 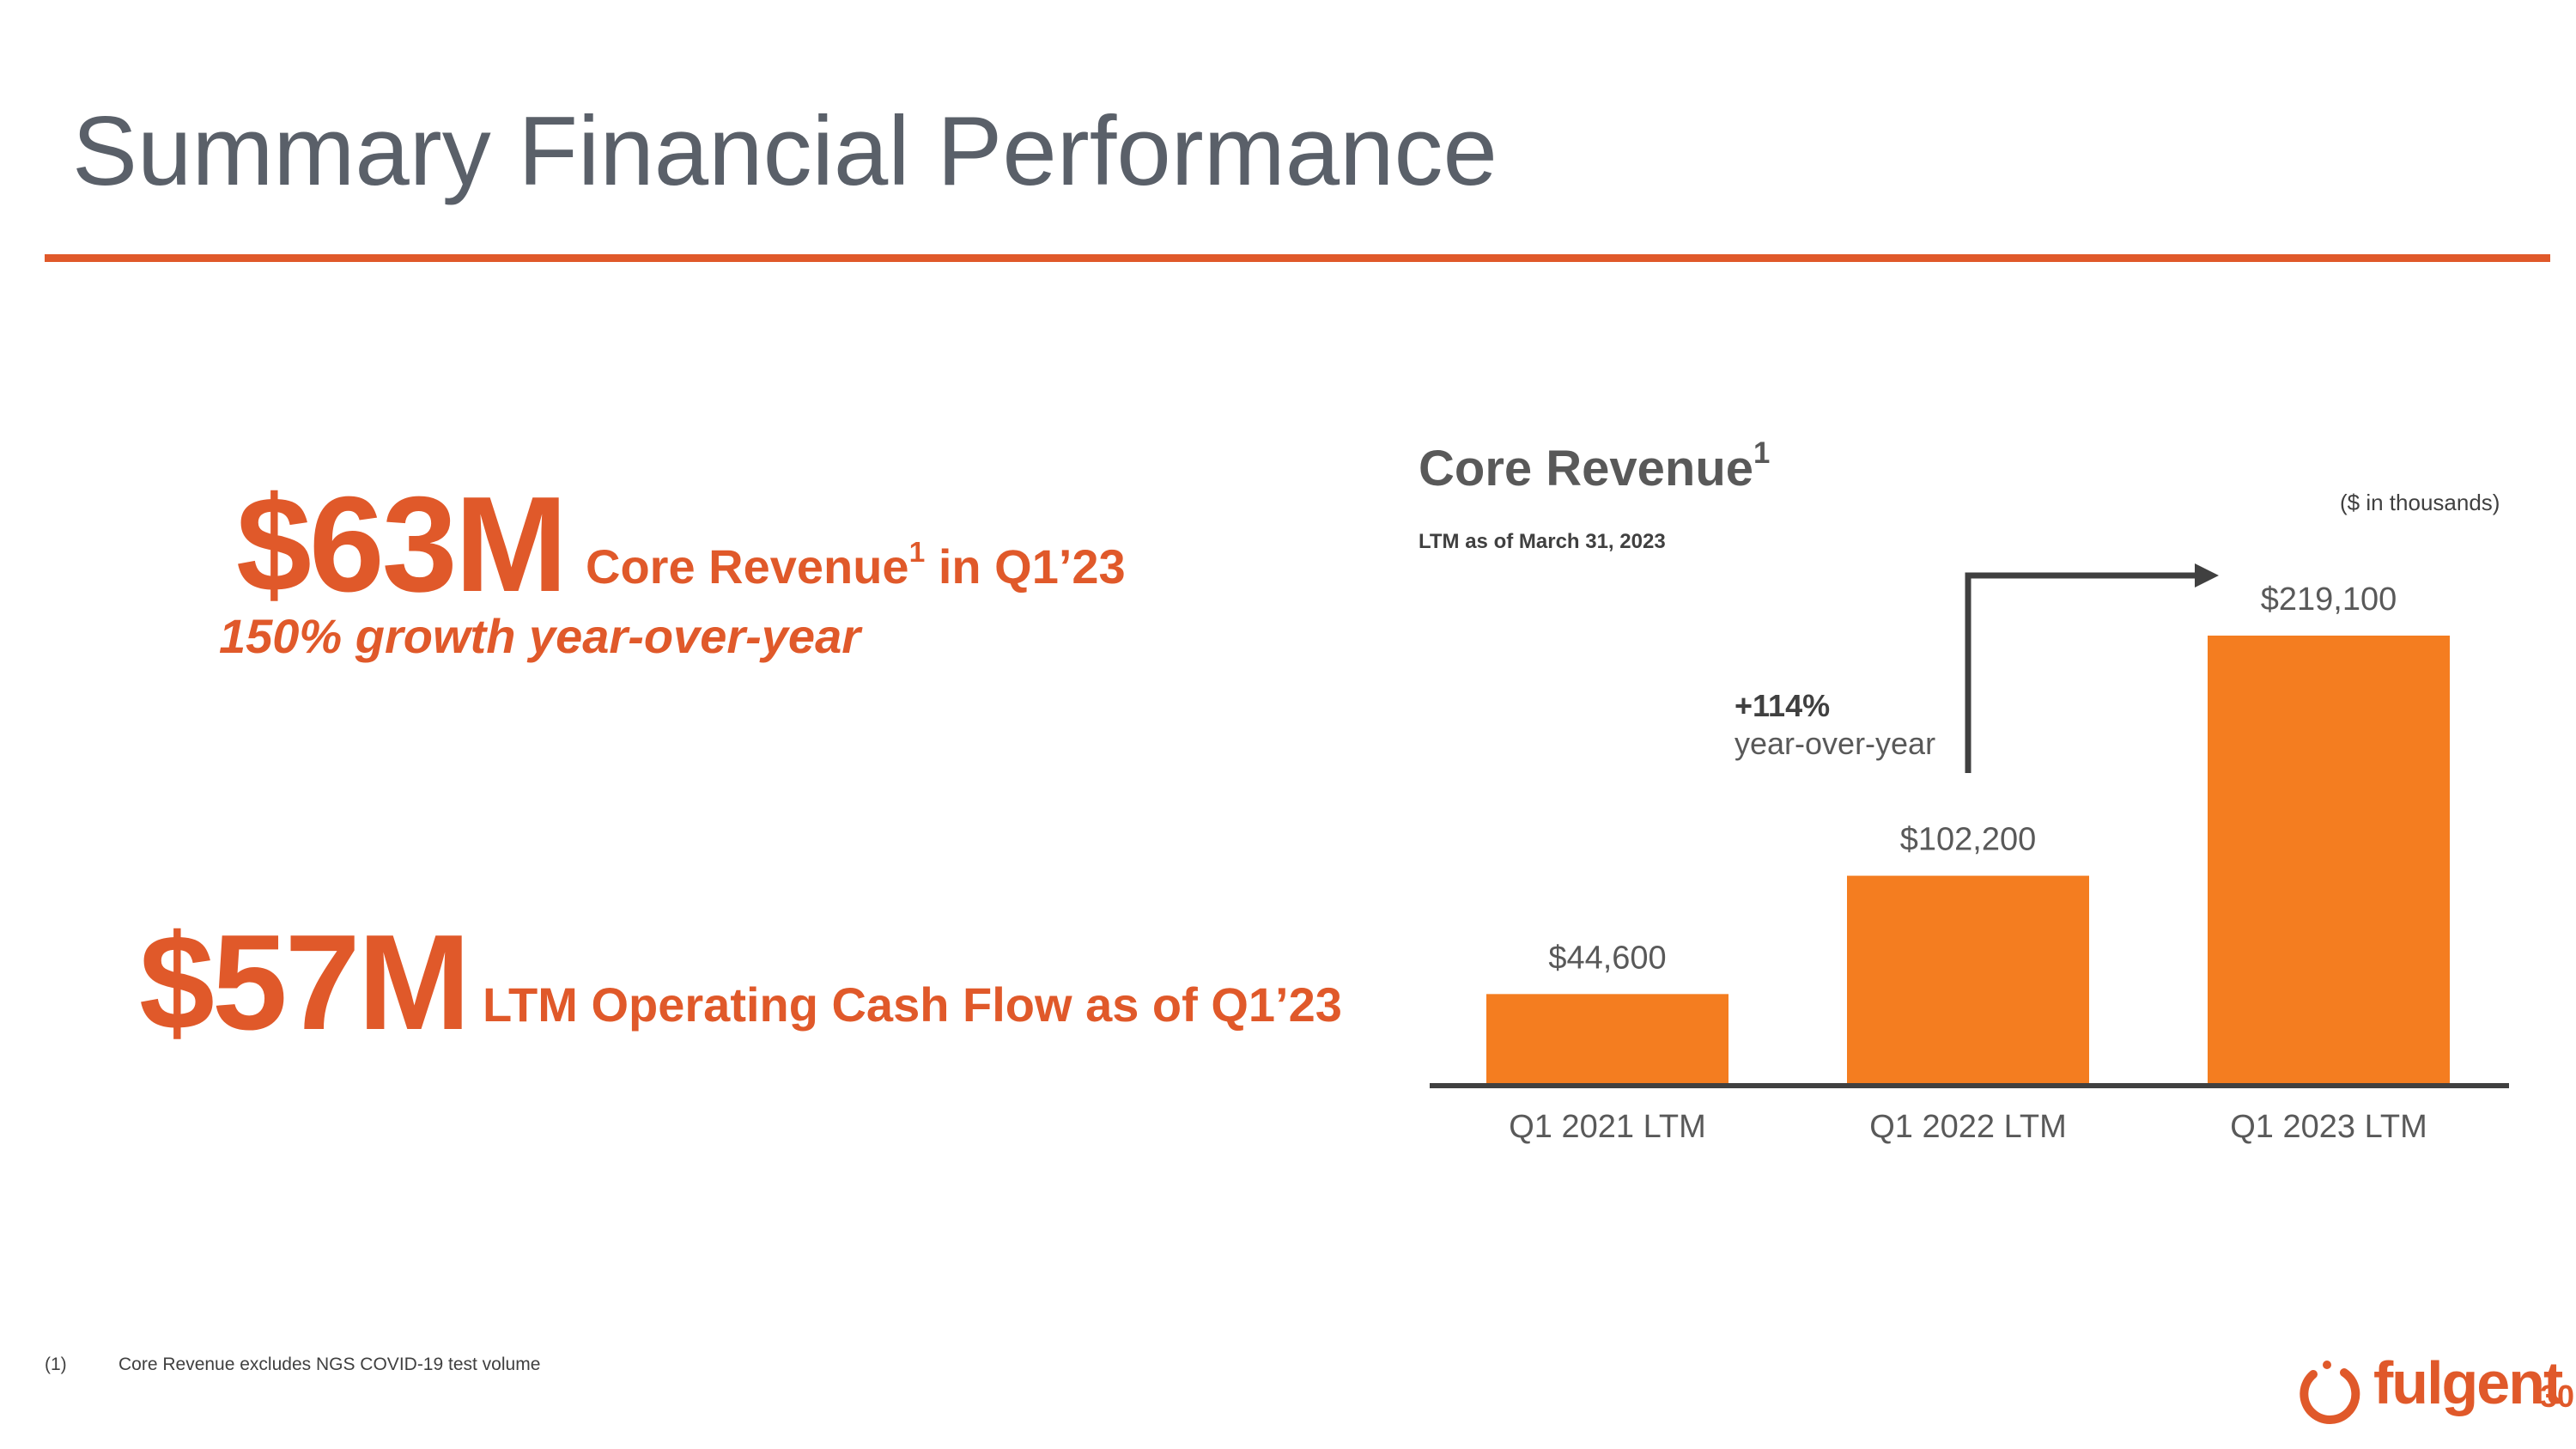 I want to click on bar-value-label-3: $219,100, so click(x=2329, y=599).